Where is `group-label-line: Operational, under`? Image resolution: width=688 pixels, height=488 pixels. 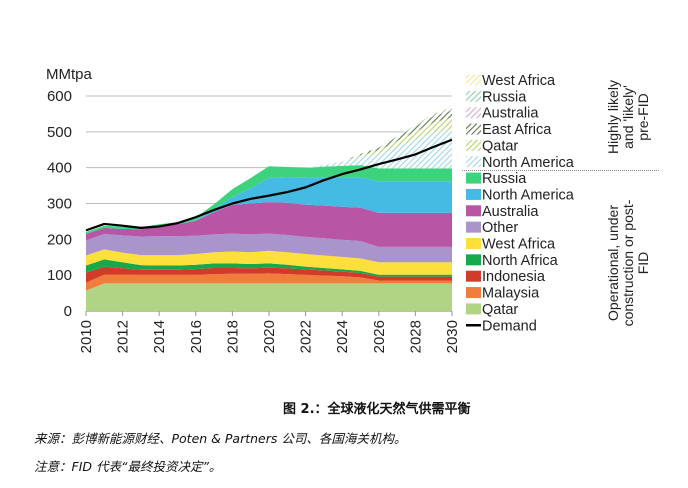
group-label-line: Operational, under is located at coordinates (613, 263).